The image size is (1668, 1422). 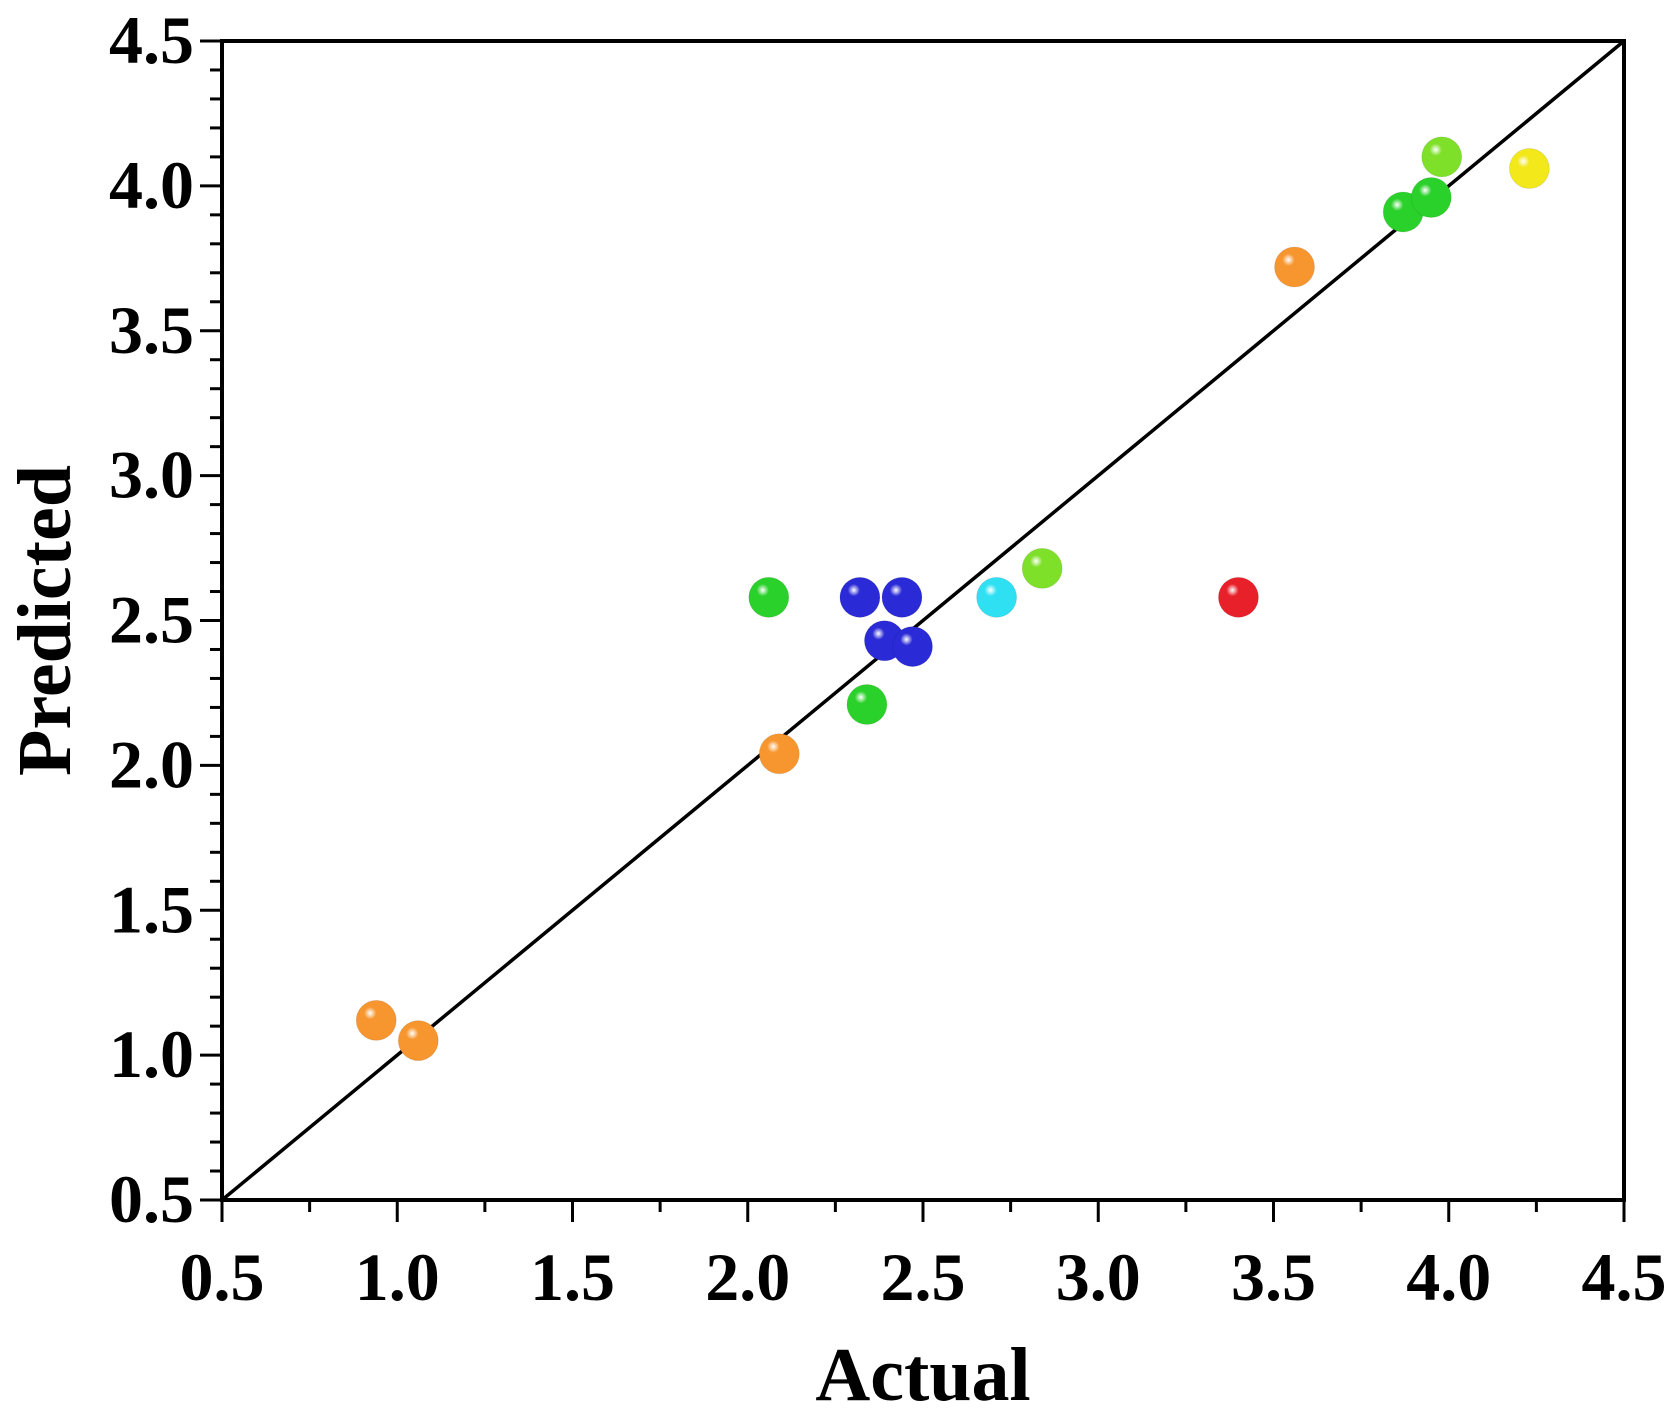 I want to click on x-tick-label: 3.5, so click(x=1273, y=1277).